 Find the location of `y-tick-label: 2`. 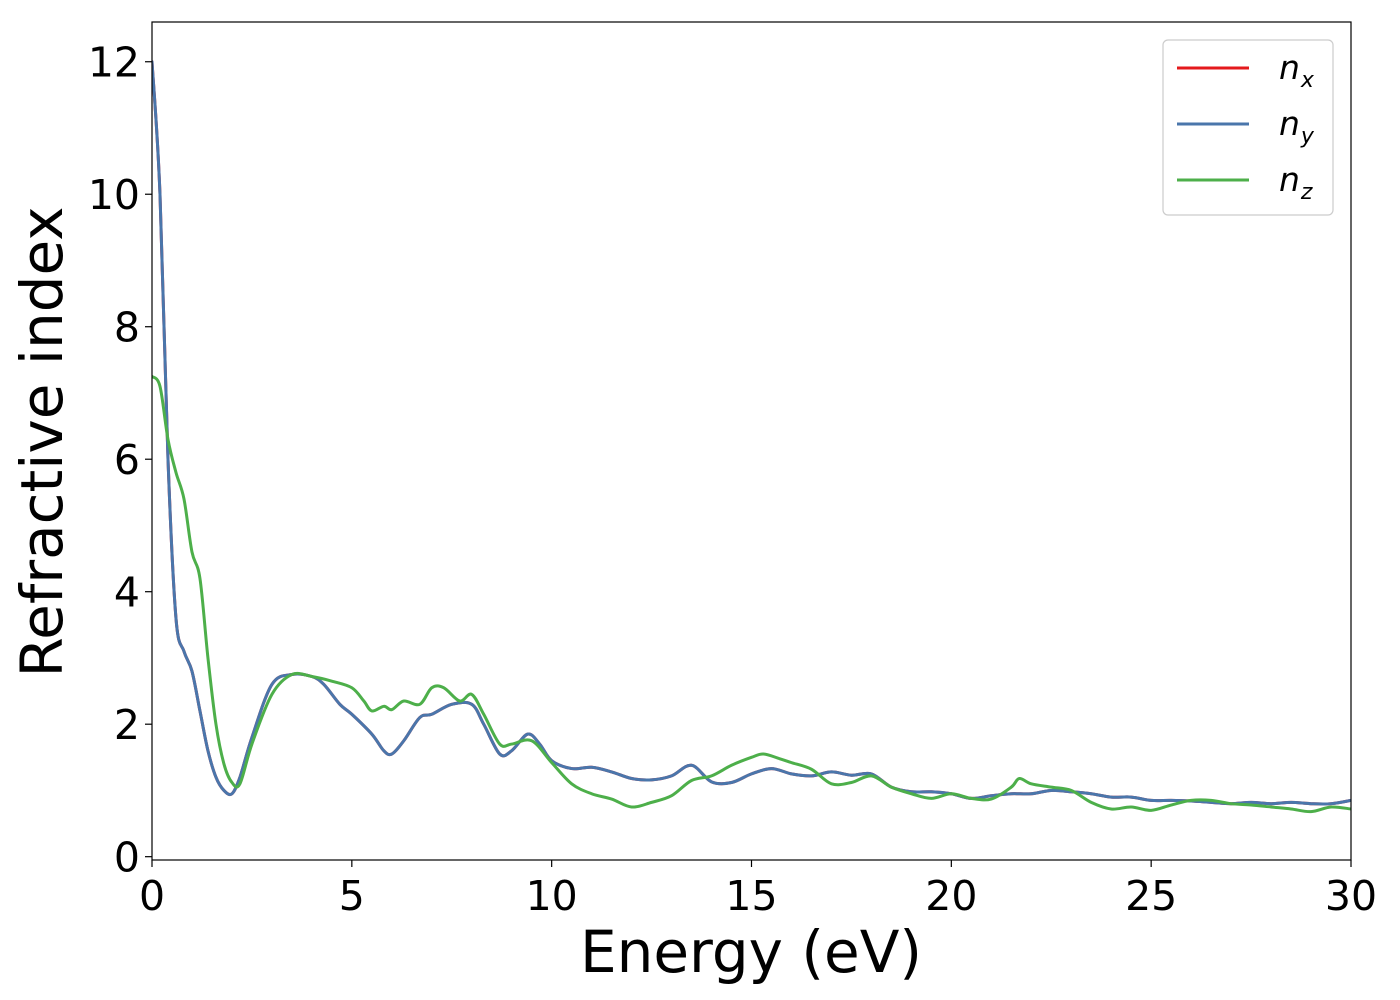

y-tick-label: 2 is located at coordinates (127, 725).